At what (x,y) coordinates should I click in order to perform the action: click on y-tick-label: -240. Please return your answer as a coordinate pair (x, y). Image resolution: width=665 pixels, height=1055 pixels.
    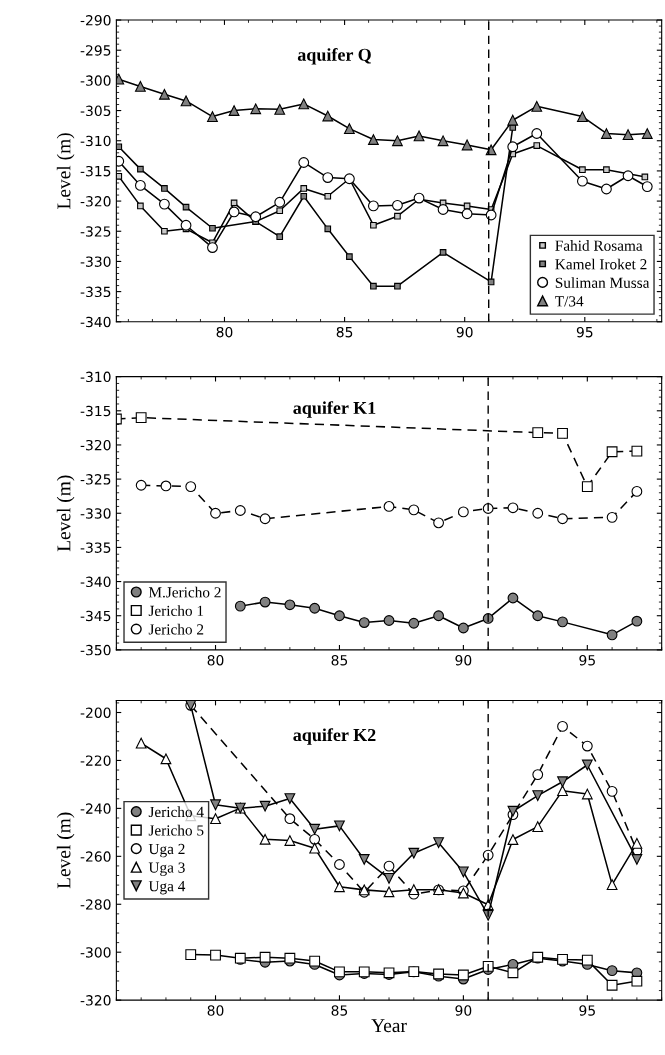
    Looking at the image, I should click on (95, 808).